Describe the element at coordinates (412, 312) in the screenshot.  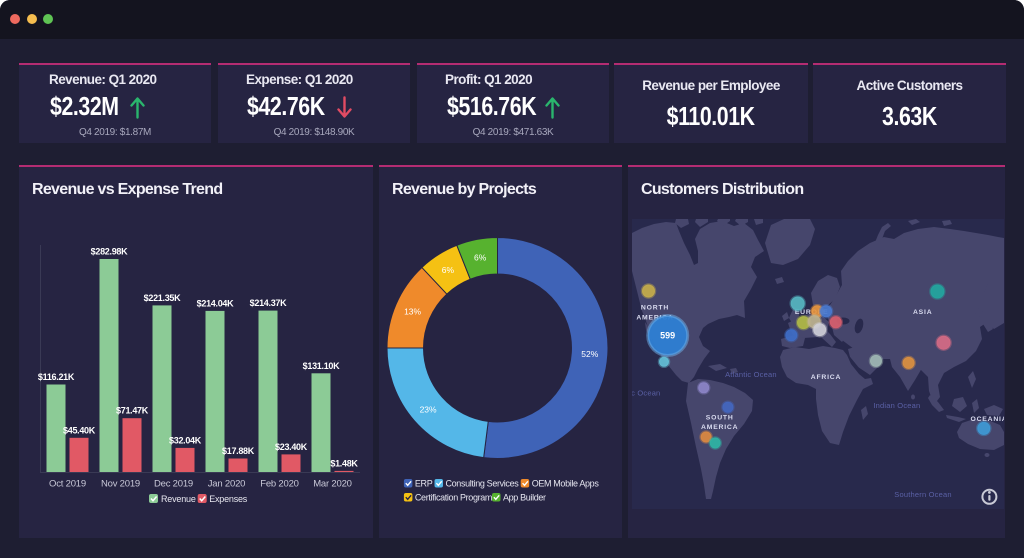
I see `svg-text: 13%` at that location.